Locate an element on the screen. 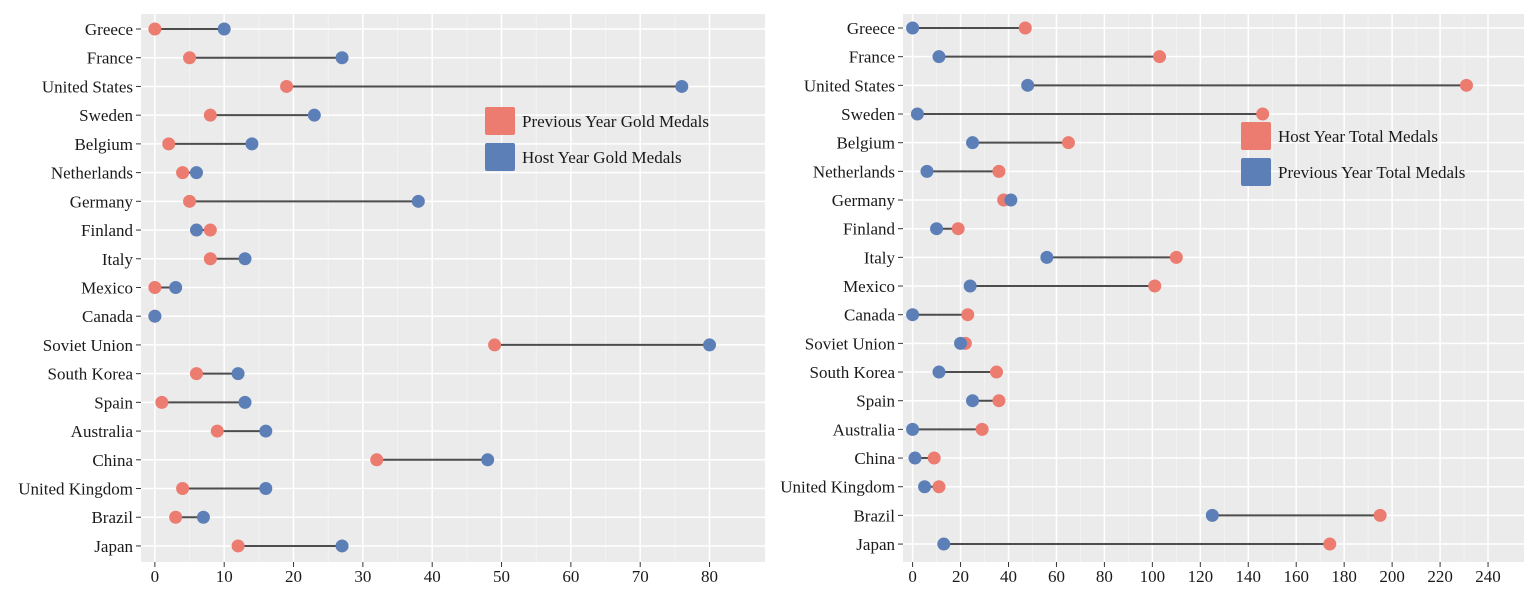  legend-label: Previous Year Gold Medals is located at coordinates (615, 121).